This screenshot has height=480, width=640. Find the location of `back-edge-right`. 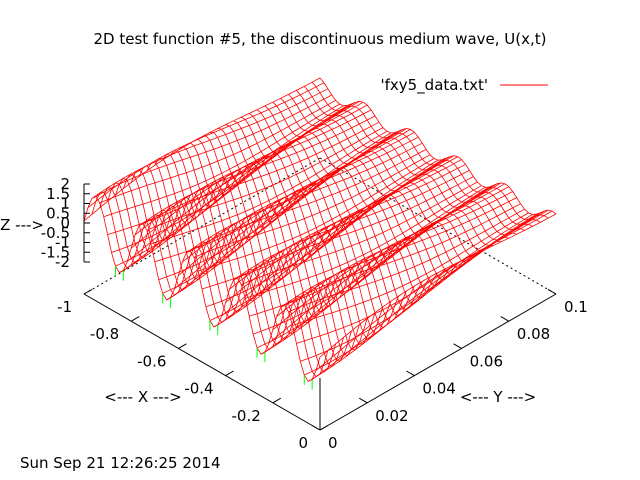

back-edge-right is located at coordinates (438, 226).